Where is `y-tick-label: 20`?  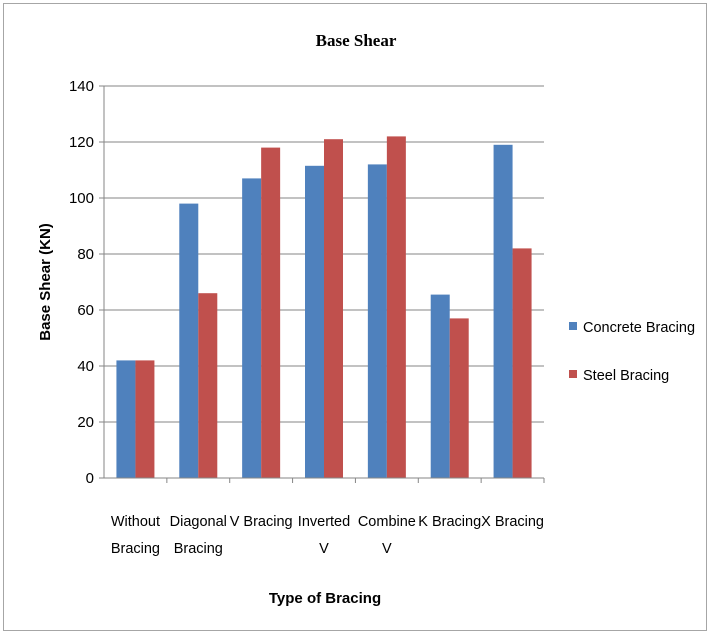 y-tick-label: 20 is located at coordinates (85, 422).